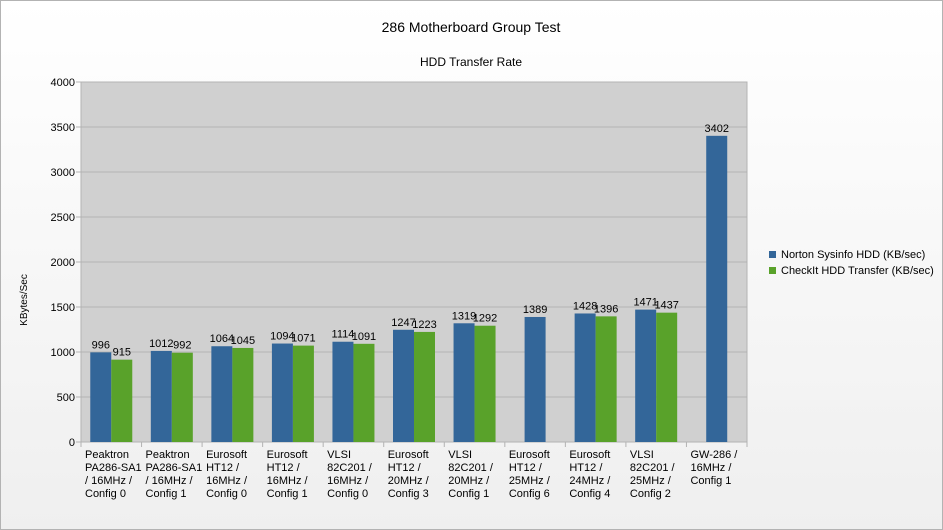 The width and height of the screenshot is (943, 530). What do you see at coordinates (471, 474) in the screenshot?
I see `x-tick-label-6: VLSI 82C201 /20MHz / Config 1` at bounding box center [471, 474].